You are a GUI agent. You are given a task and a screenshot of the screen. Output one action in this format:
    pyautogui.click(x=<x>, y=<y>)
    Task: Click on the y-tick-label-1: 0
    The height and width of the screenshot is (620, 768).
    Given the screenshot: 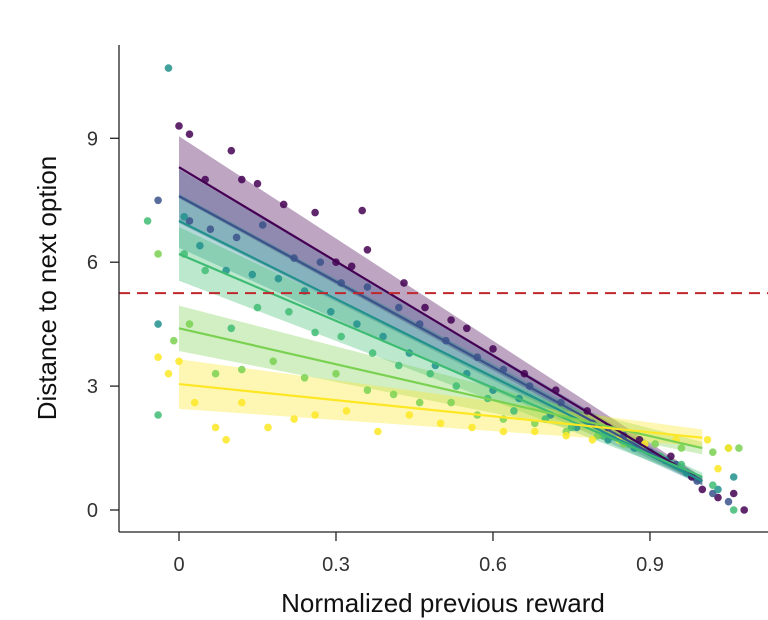 What is the action you would take?
    pyautogui.click(x=92, y=511)
    